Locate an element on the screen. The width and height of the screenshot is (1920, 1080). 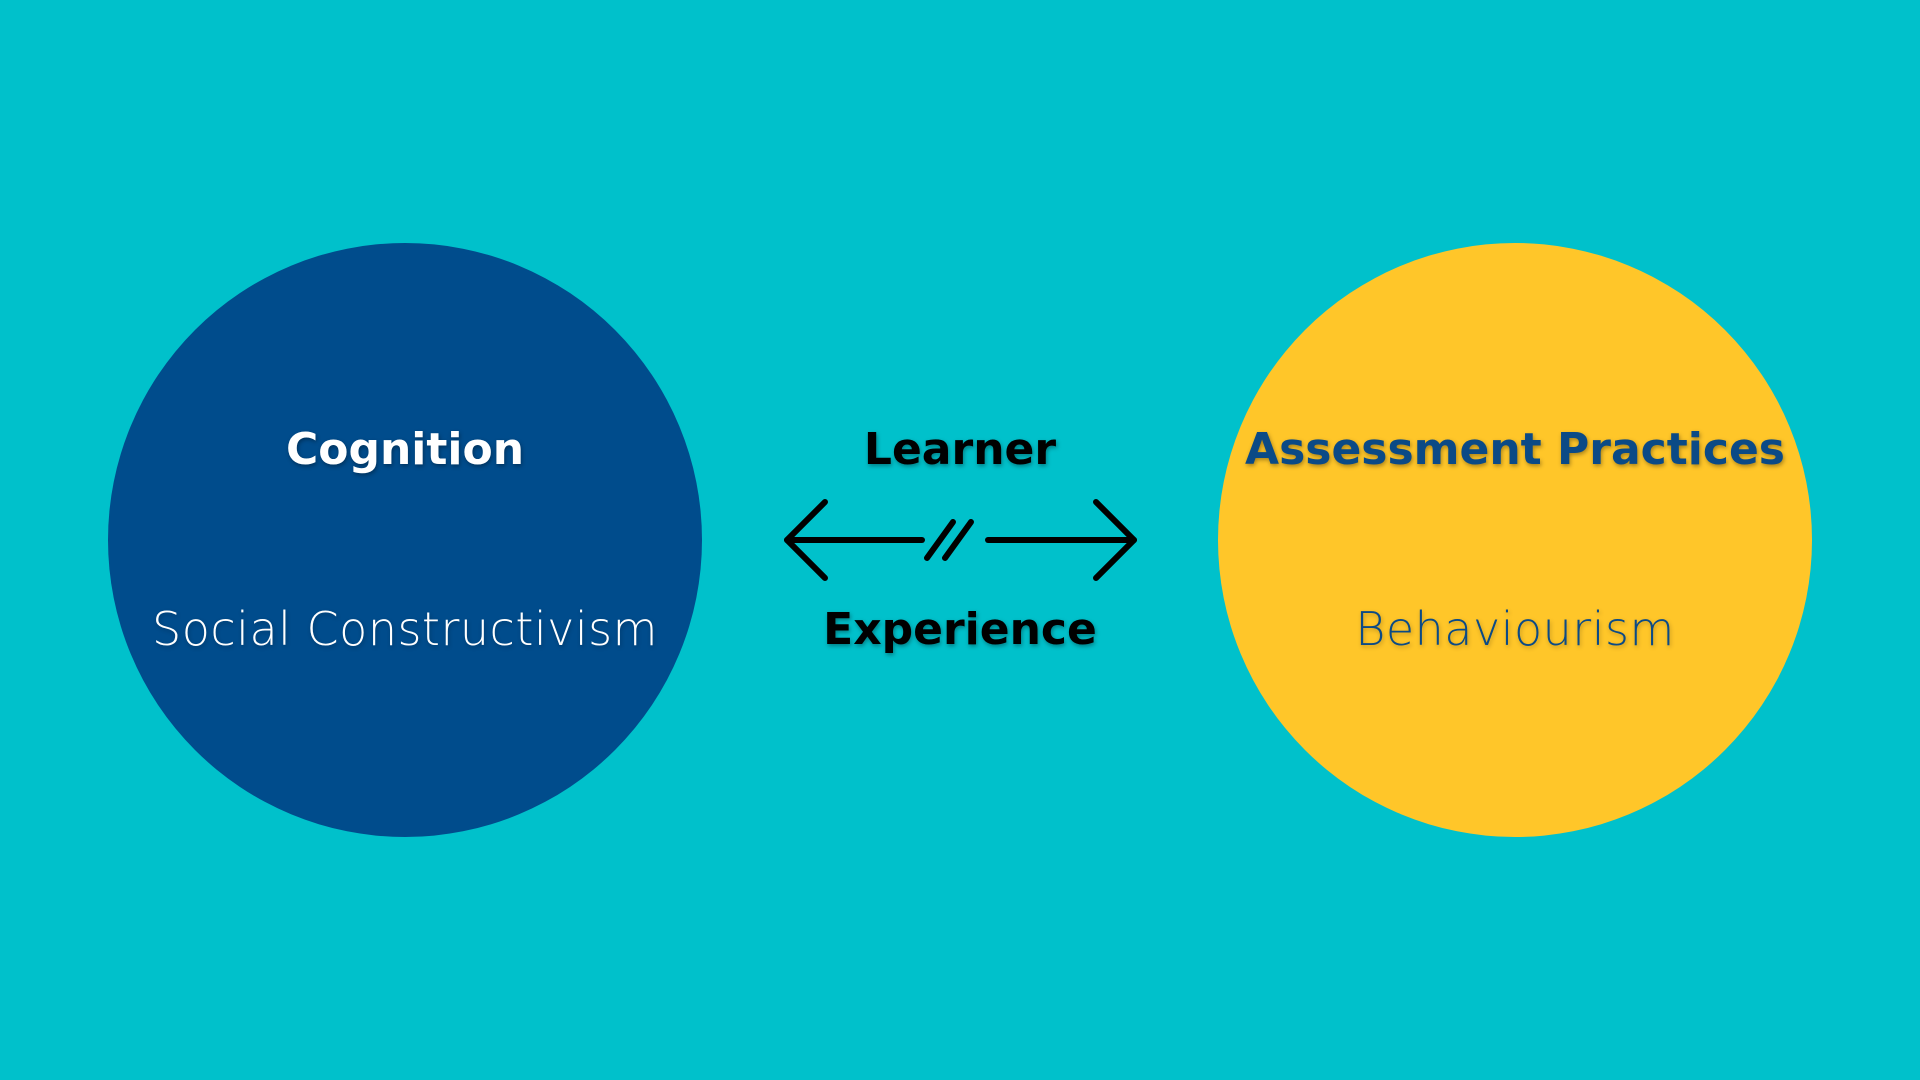
cognition-subtitle: Social Constructivism is located at coordinates (405, 629).